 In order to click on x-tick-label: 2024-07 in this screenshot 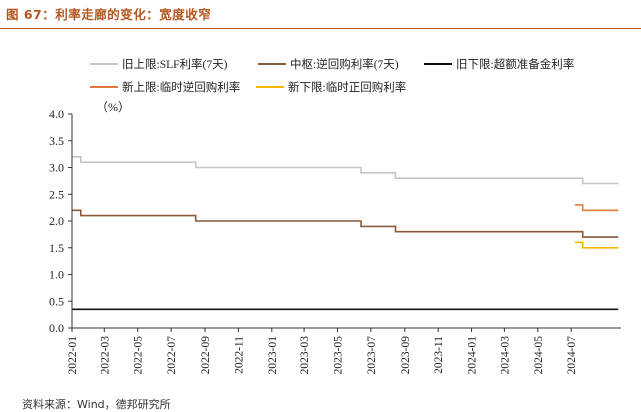, I will do `click(572, 355)`.